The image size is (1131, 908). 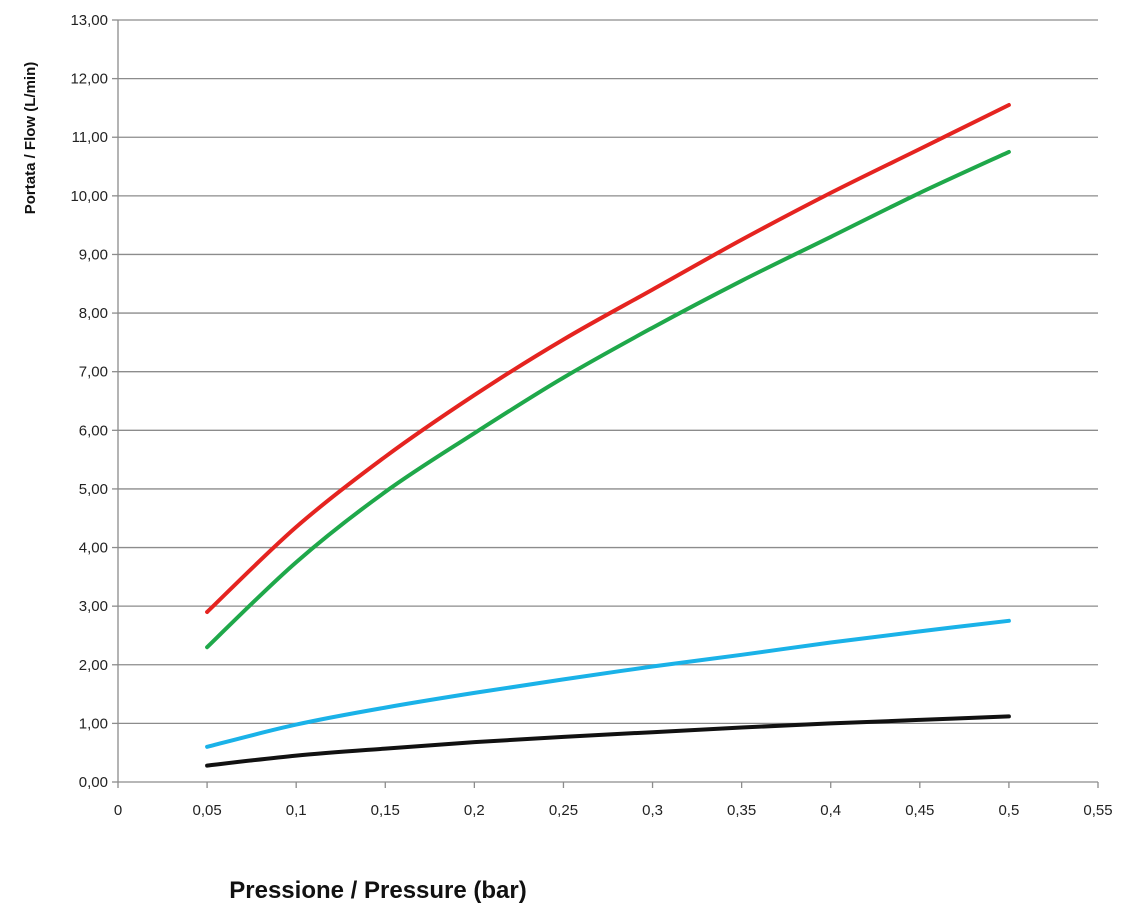 I want to click on x-tick-labels: 0 0,05 0,1 0,15 0,2 0,25 0,3 0,35 0,4 0,45 0,5 0,55, so click(x=613, y=810).